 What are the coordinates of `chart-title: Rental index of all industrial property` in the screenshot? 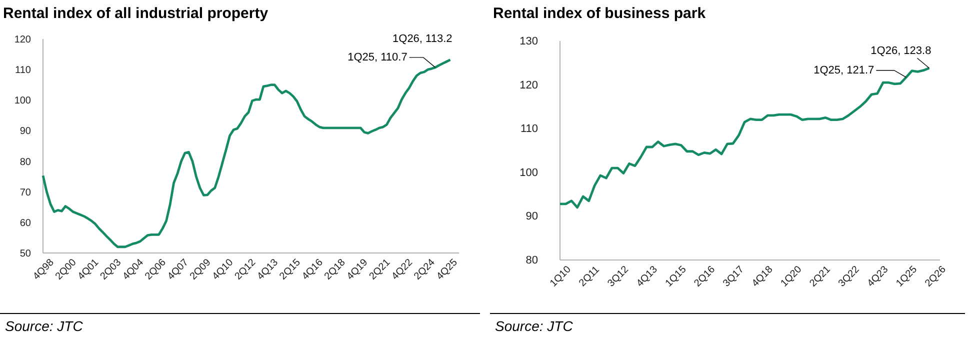 It's located at (136, 13).